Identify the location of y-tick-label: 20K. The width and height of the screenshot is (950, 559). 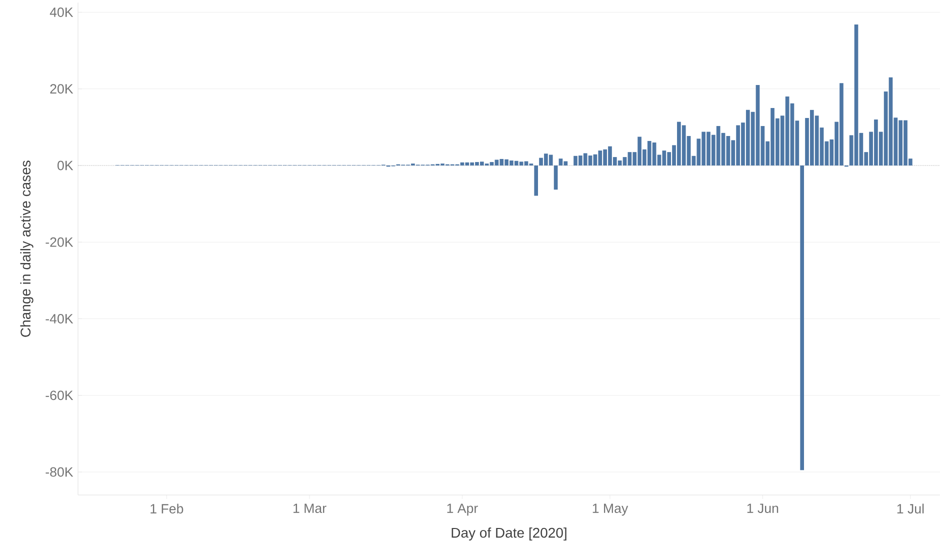
(62, 89).